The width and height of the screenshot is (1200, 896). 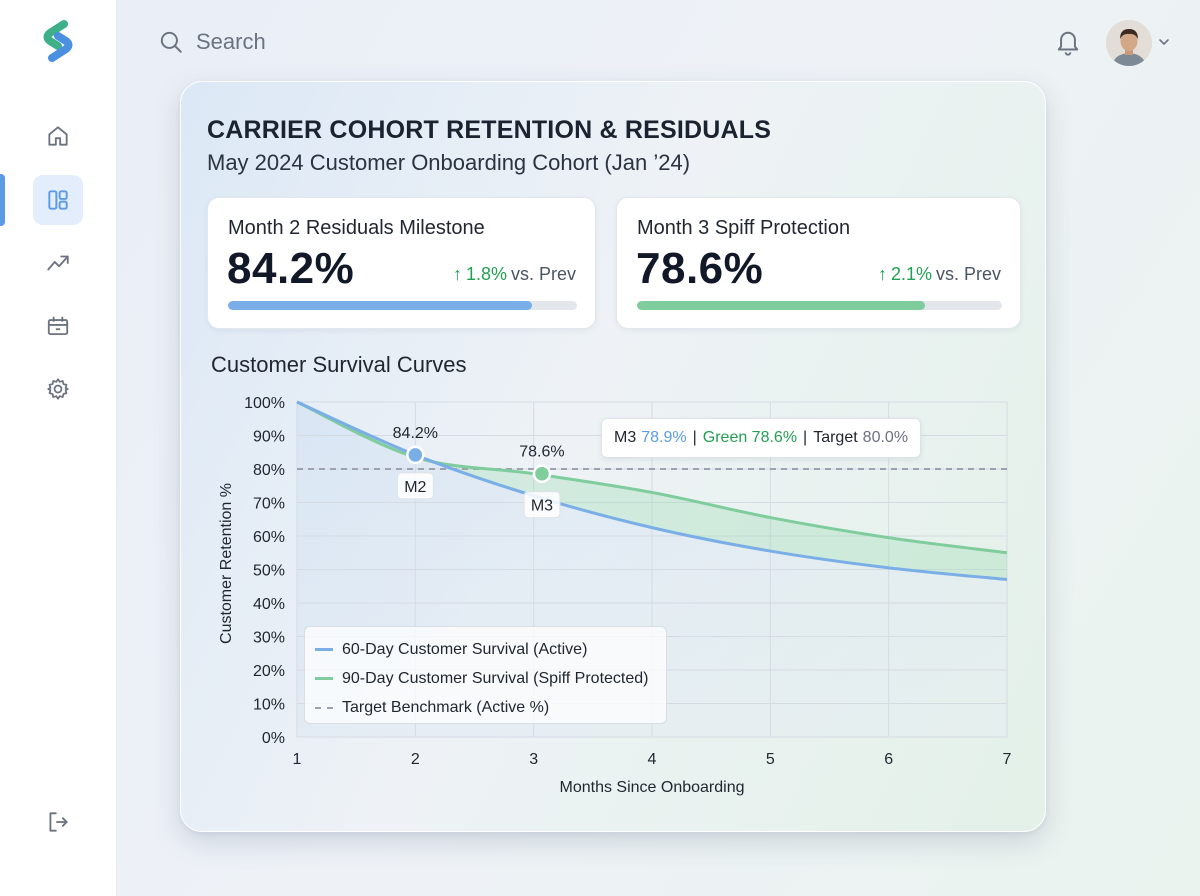 I want to click on sidebar-item-logout, so click(x=58, y=822).